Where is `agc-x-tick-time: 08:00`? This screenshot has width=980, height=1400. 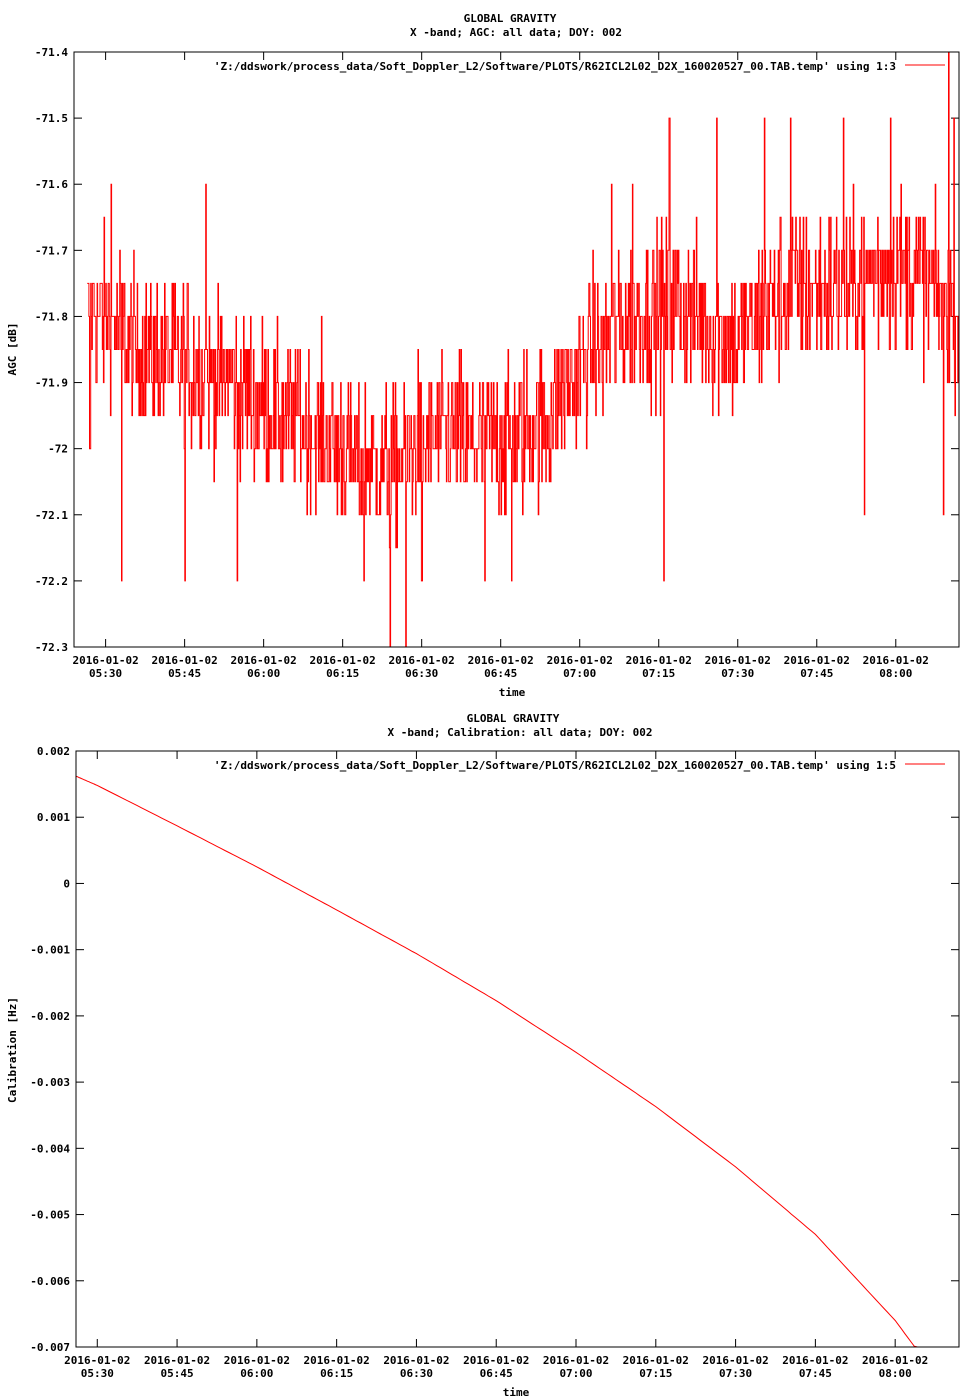 agc-x-tick-time: 08:00 is located at coordinates (895, 673).